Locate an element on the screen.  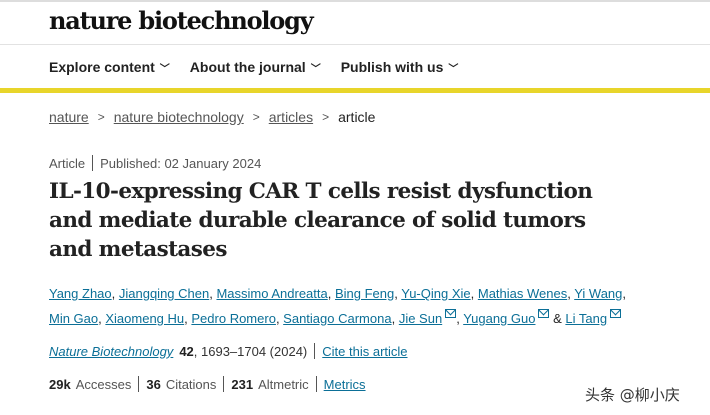
nav-explore-content: Explore content ﹀ is located at coordinates (109, 67).